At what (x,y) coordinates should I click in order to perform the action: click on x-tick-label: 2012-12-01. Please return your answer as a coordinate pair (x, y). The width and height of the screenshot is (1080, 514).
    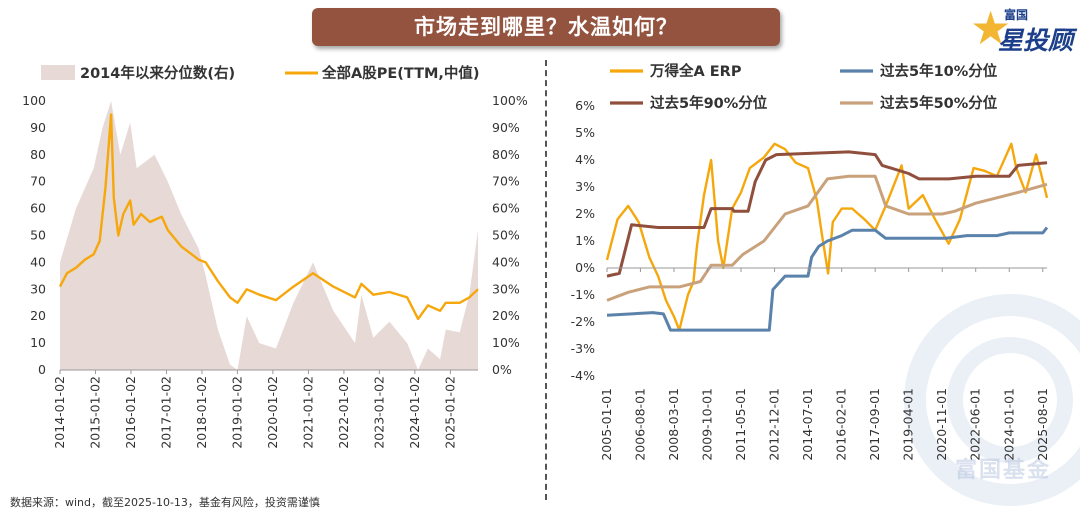
    Looking at the image, I should click on (774, 424).